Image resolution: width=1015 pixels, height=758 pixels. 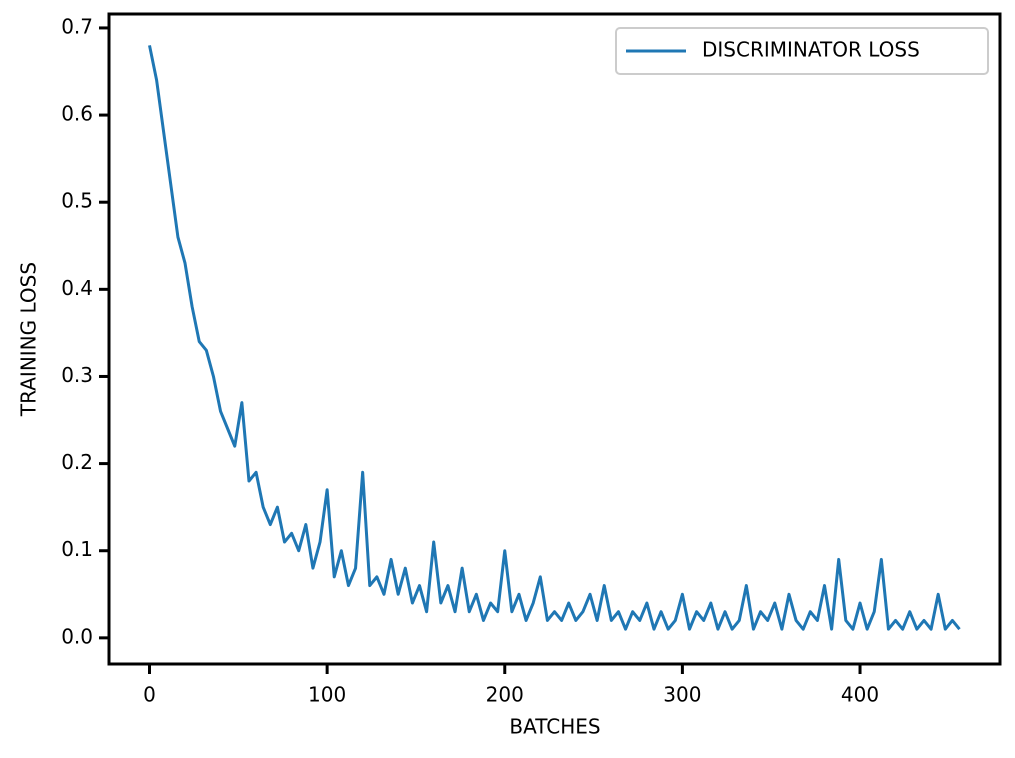 I want to click on y-tick-label: 0.4, so click(x=77, y=288).